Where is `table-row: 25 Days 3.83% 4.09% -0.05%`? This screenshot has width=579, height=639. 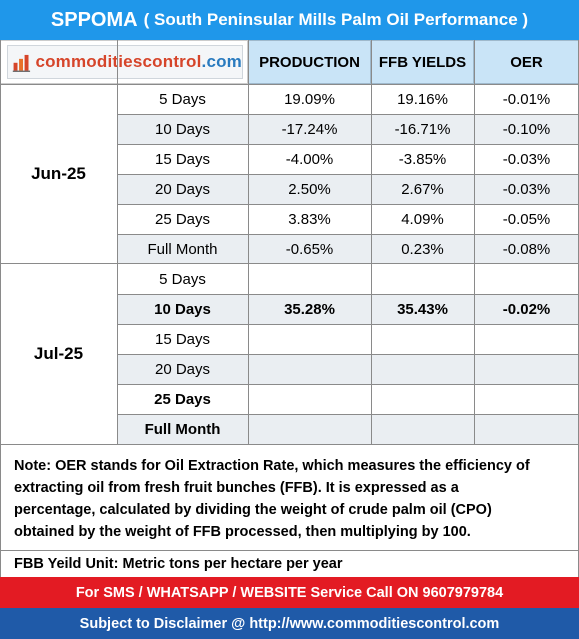 table-row: 25 Days 3.83% 4.09% -0.05% is located at coordinates (289, 219).